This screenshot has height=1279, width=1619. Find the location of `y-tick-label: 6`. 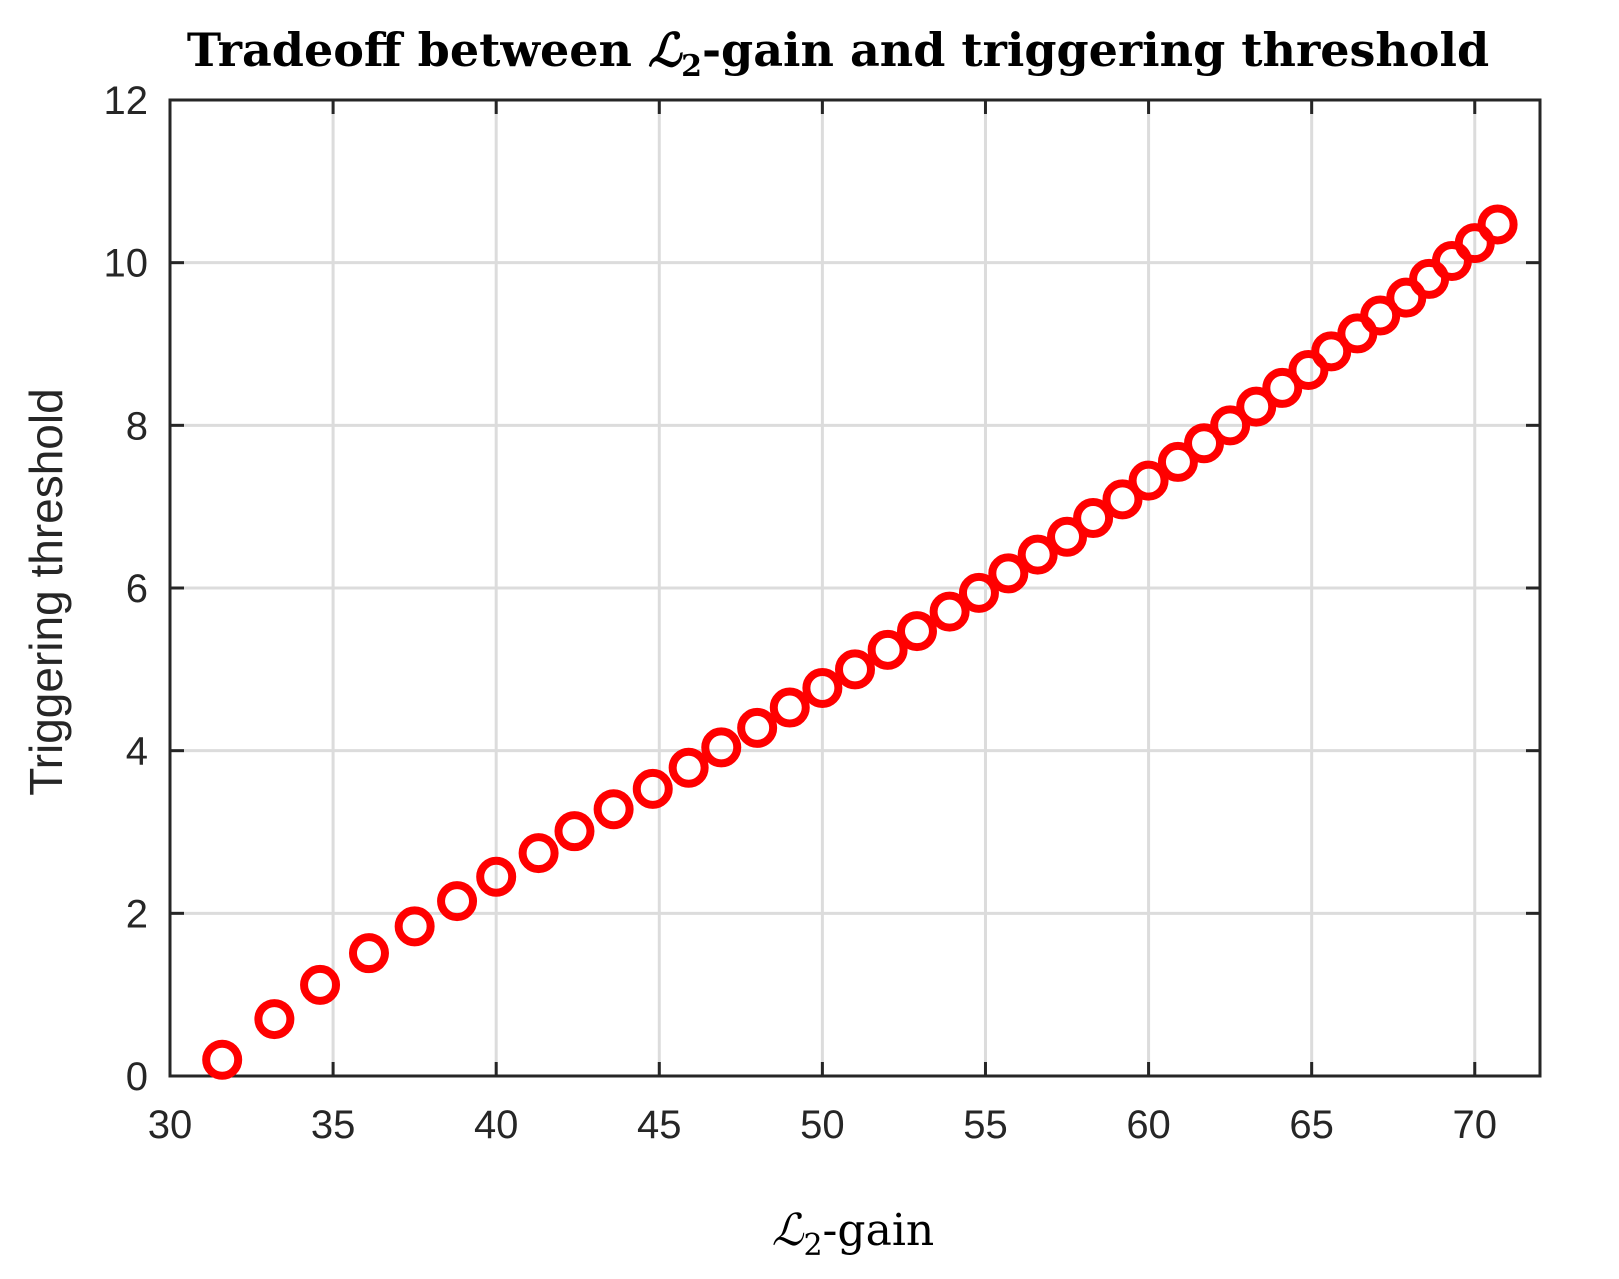

y-tick-label: 6 is located at coordinates (137, 589).